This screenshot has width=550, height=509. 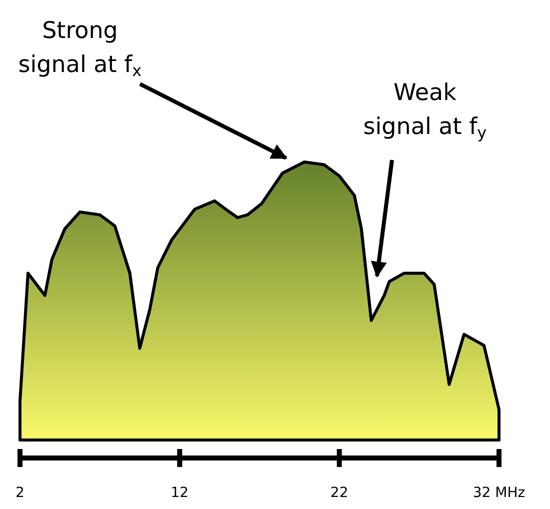 What do you see at coordinates (425, 111) in the screenshot?
I see `text: Weak signal at f$_{y}$` at bounding box center [425, 111].